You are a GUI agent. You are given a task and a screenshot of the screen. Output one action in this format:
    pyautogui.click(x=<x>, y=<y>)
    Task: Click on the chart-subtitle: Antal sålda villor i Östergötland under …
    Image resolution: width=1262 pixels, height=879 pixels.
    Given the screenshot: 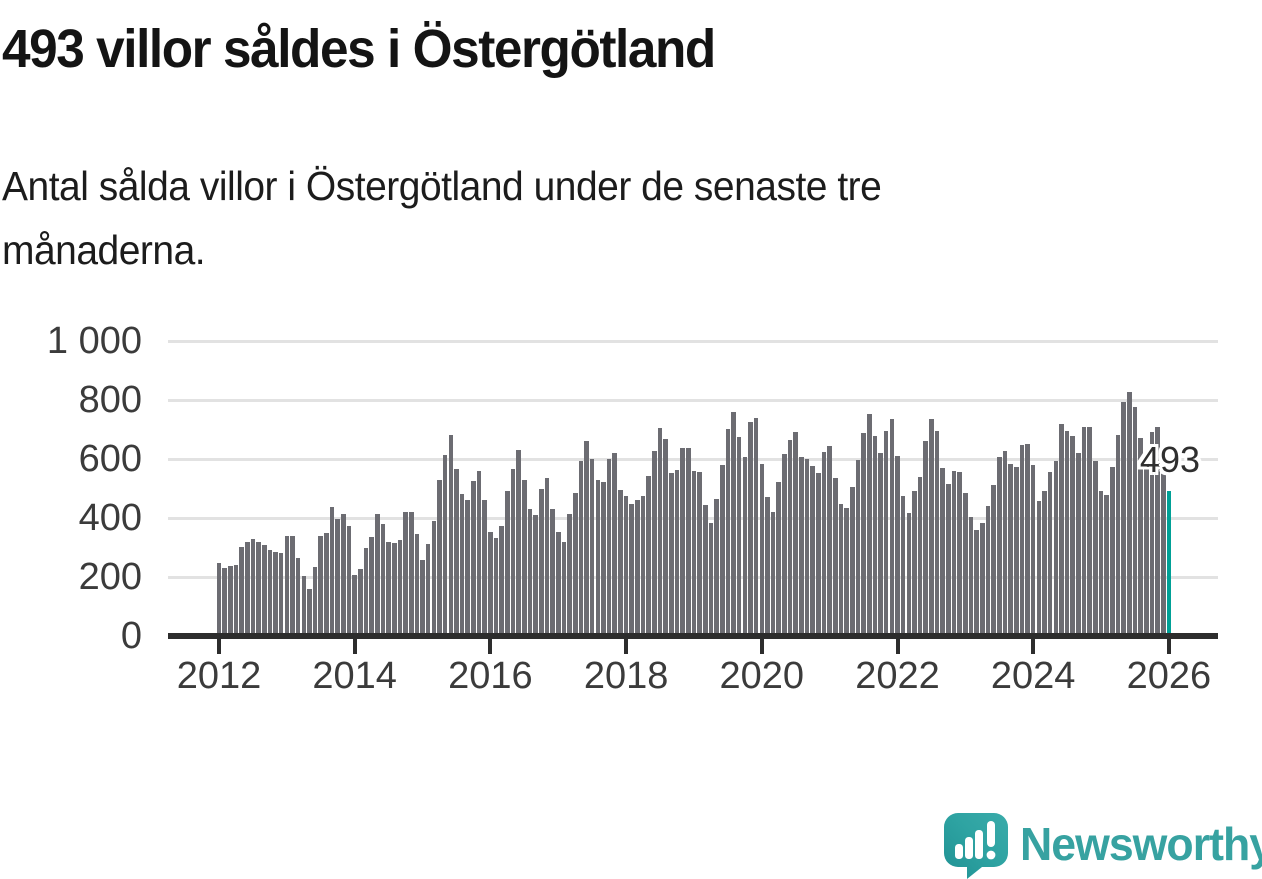 What is the action you would take?
    pyautogui.click(x=581, y=218)
    